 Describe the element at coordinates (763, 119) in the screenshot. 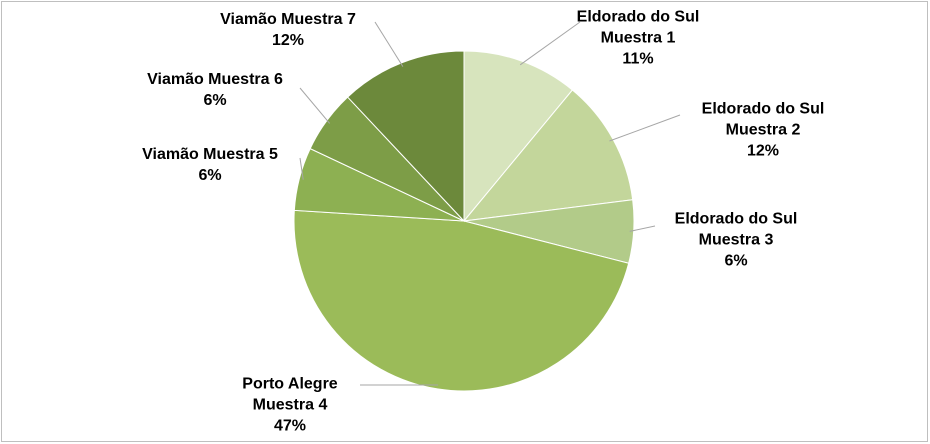

I see `category-label: Eldorado do Sul Muestra 2` at that location.